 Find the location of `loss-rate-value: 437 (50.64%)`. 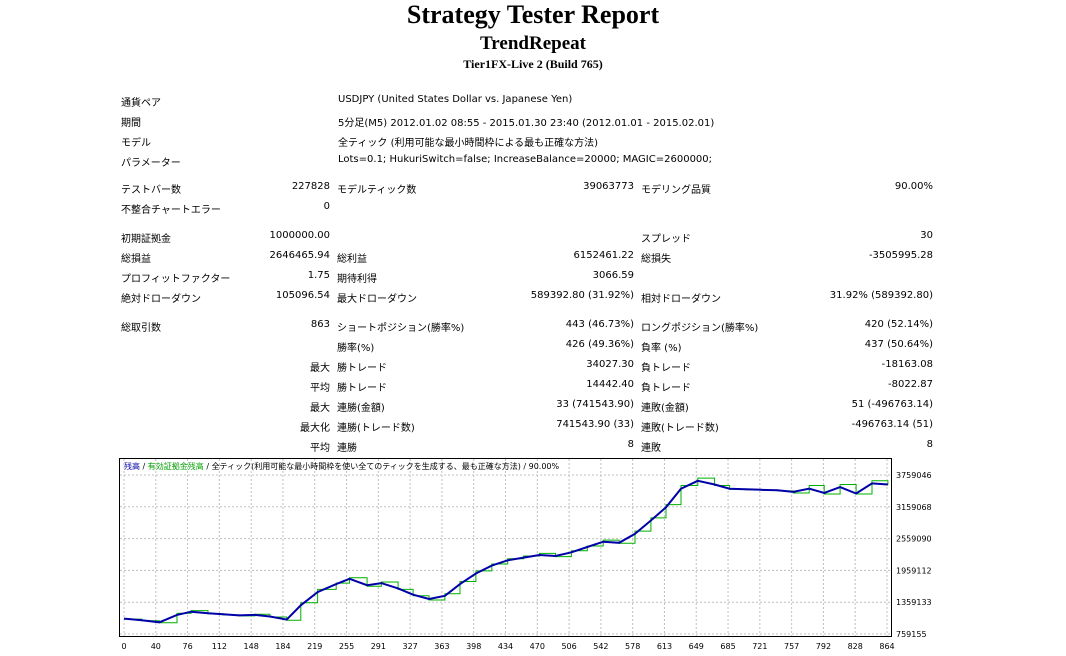

loss-rate-value: 437 (50.64%) is located at coordinates (898, 344).